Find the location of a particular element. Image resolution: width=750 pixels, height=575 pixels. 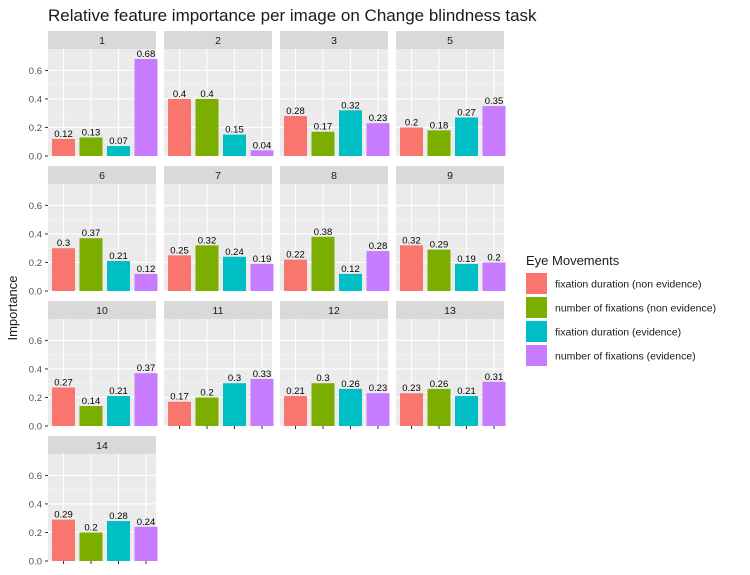

data-label: 0.15 is located at coordinates (234, 130).